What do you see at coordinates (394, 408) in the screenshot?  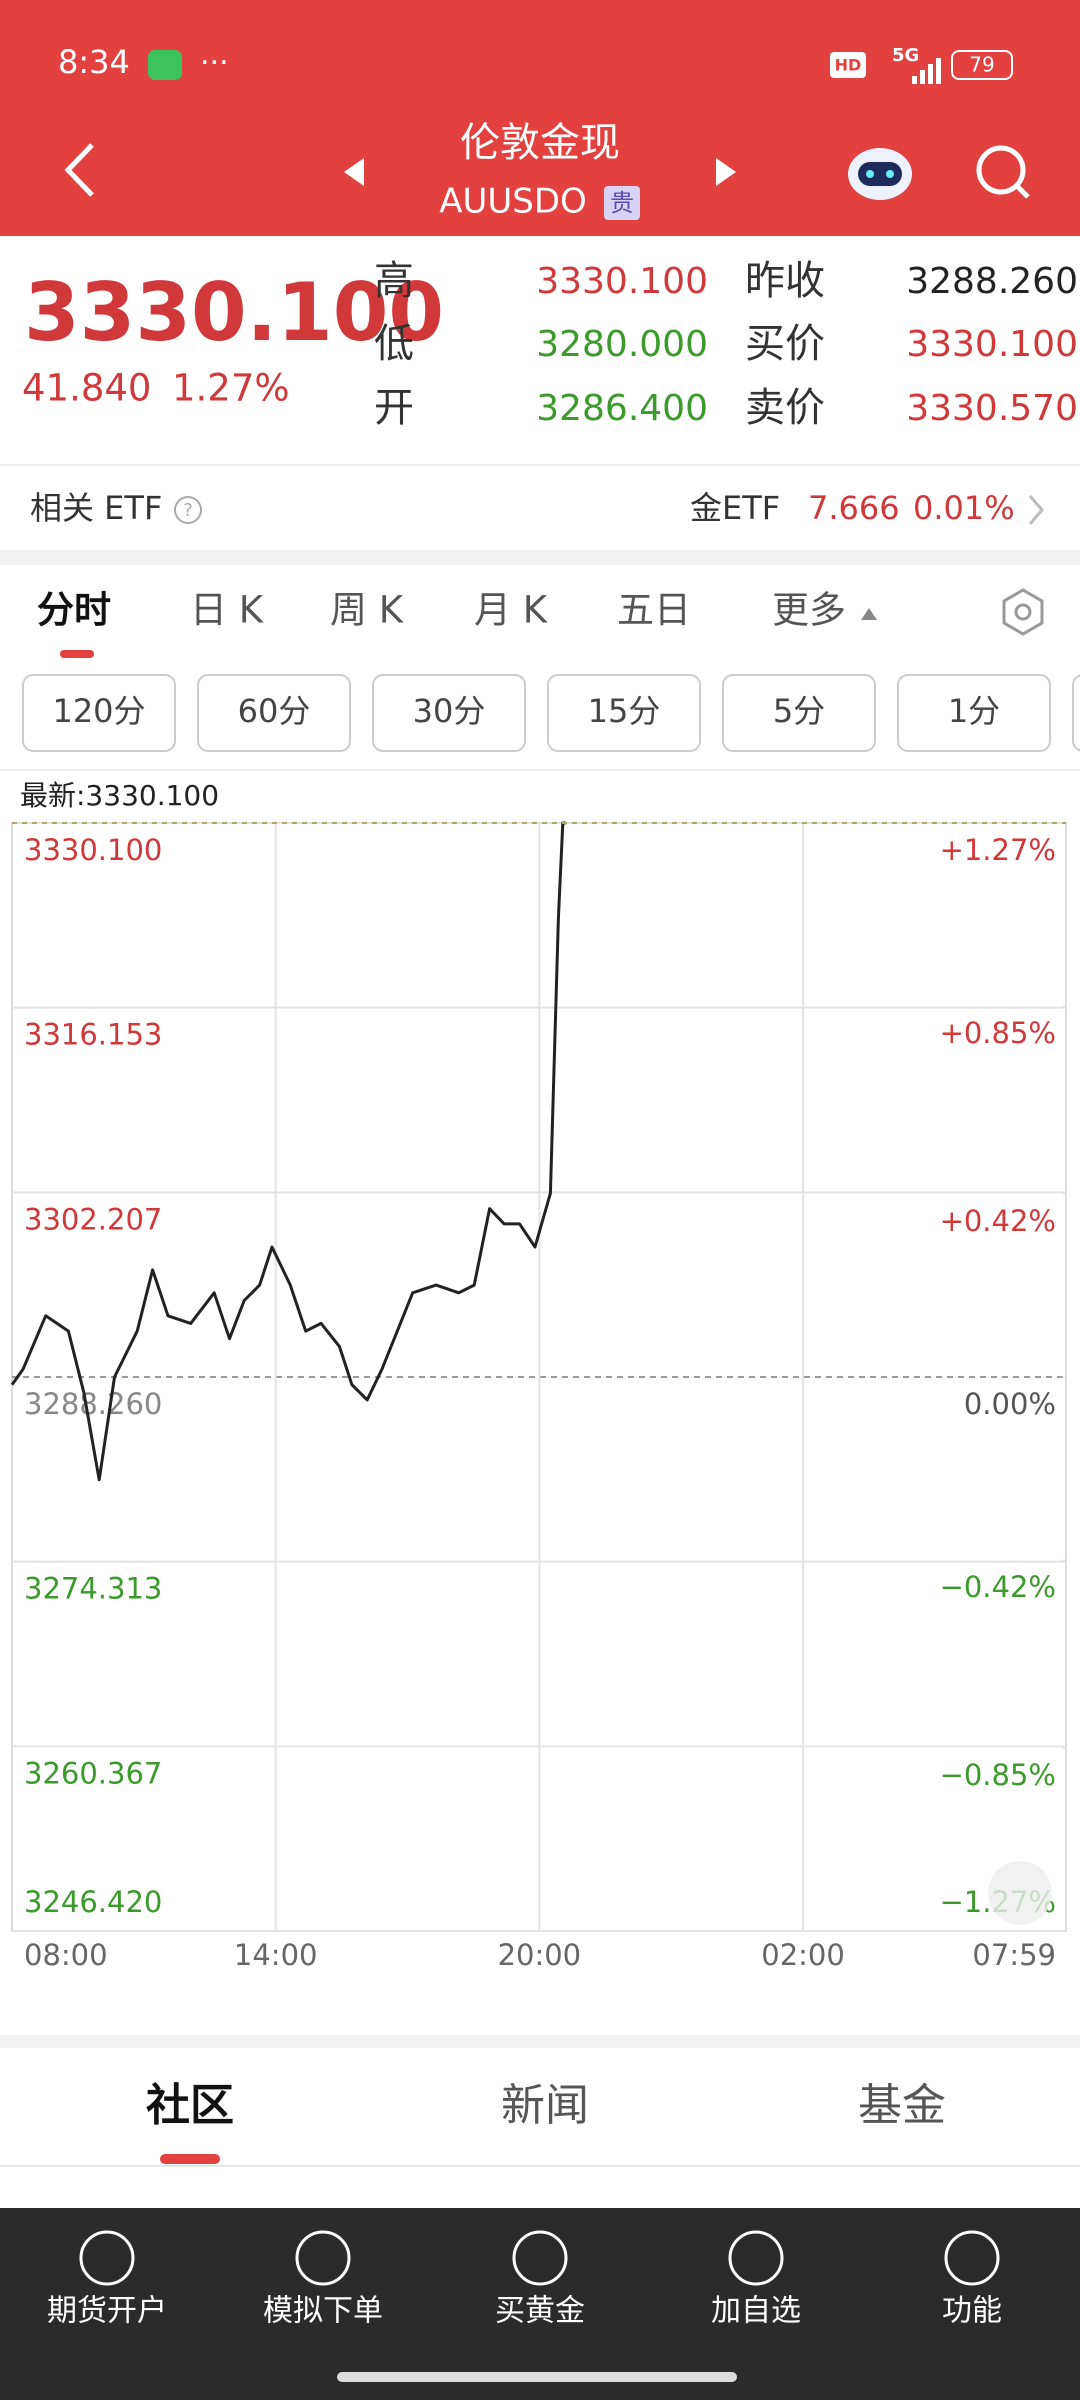 I see `stat-label: 开` at bounding box center [394, 408].